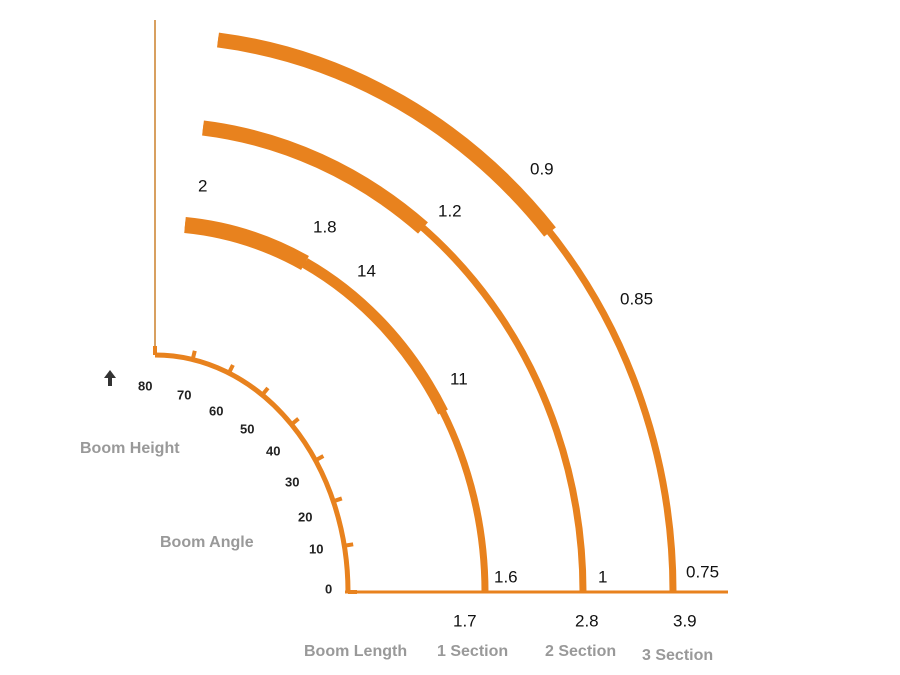 The width and height of the screenshot is (900, 675). Describe the element at coordinates (184, 394) in the screenshot. I see `angle-label: 70` at that location.